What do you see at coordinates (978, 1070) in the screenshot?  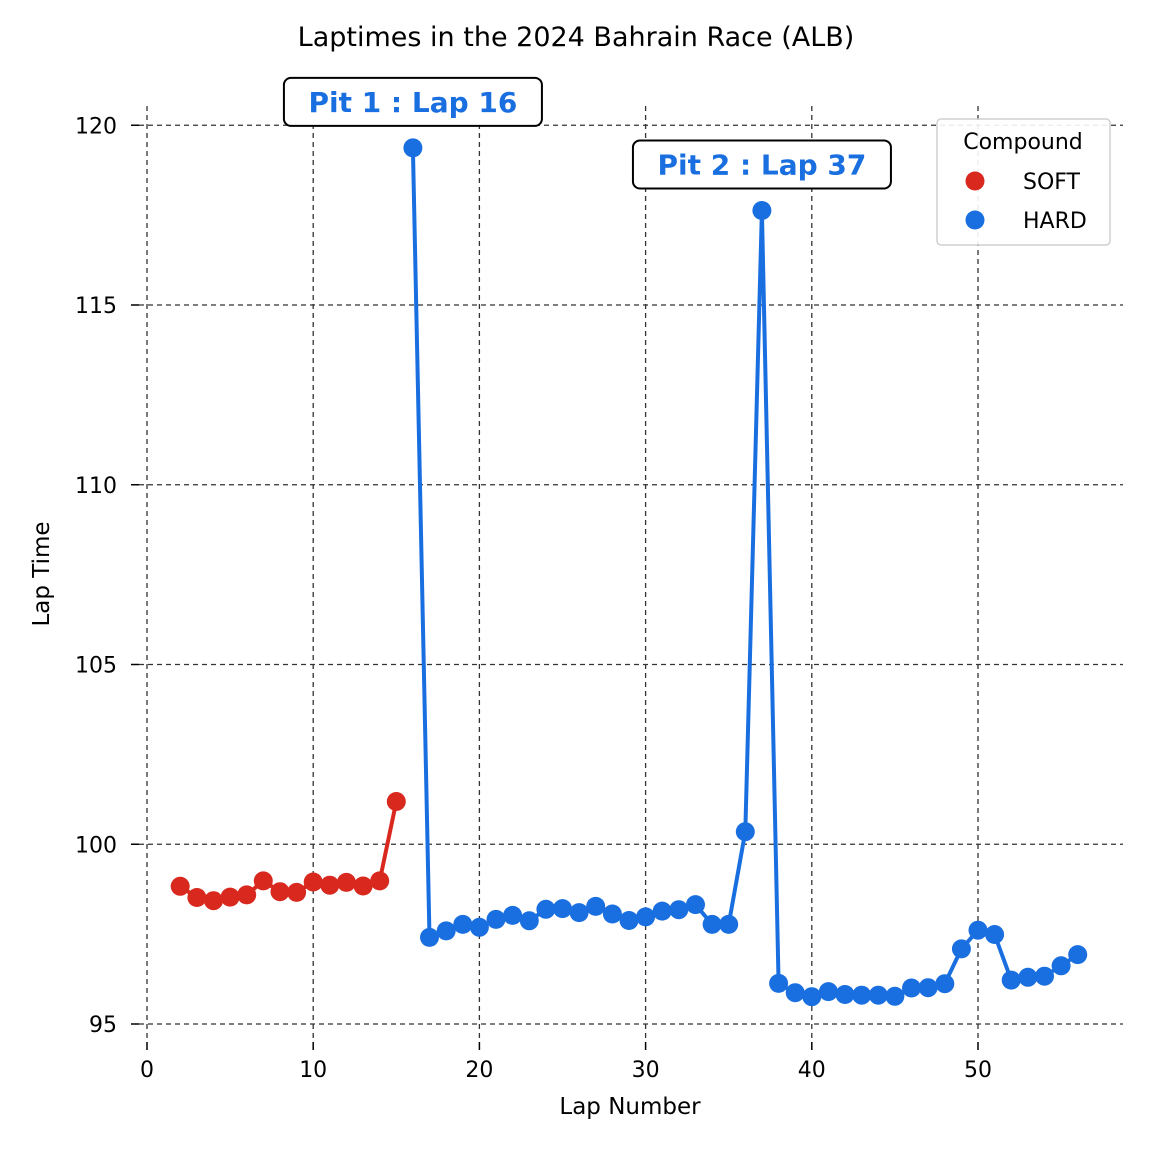 I see `x-tick-label: 50` at bounding box center [978, 1070].